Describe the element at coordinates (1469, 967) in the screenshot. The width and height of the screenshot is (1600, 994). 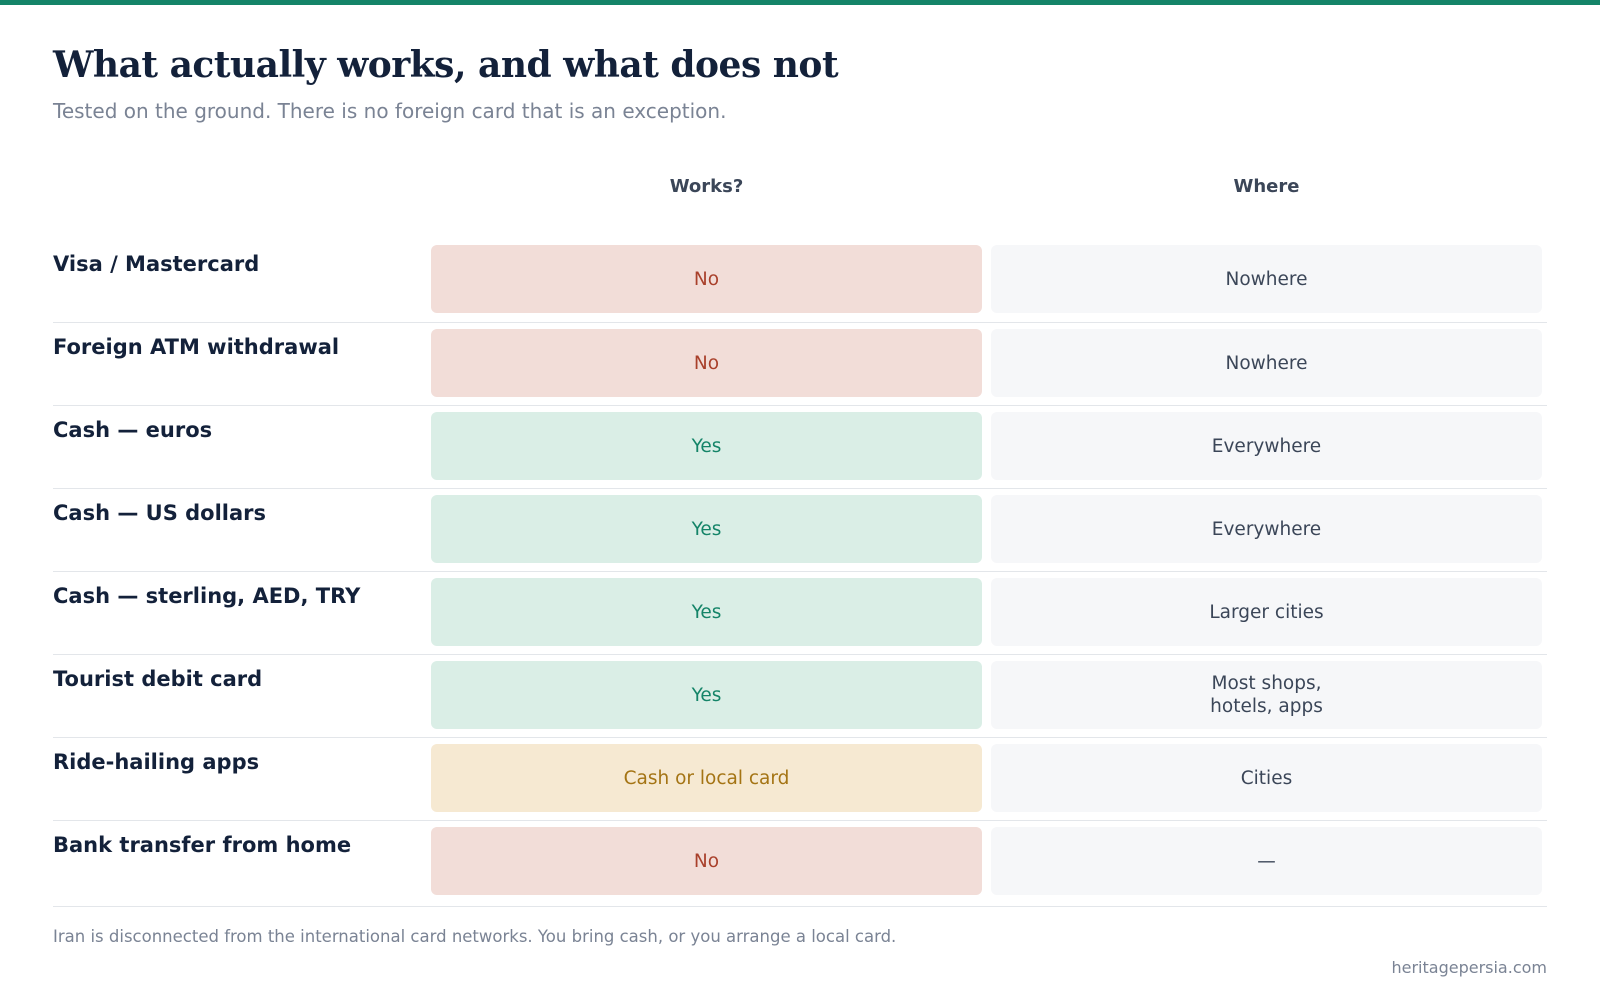
I see `source-credit: heritagepersia.com` at that location.